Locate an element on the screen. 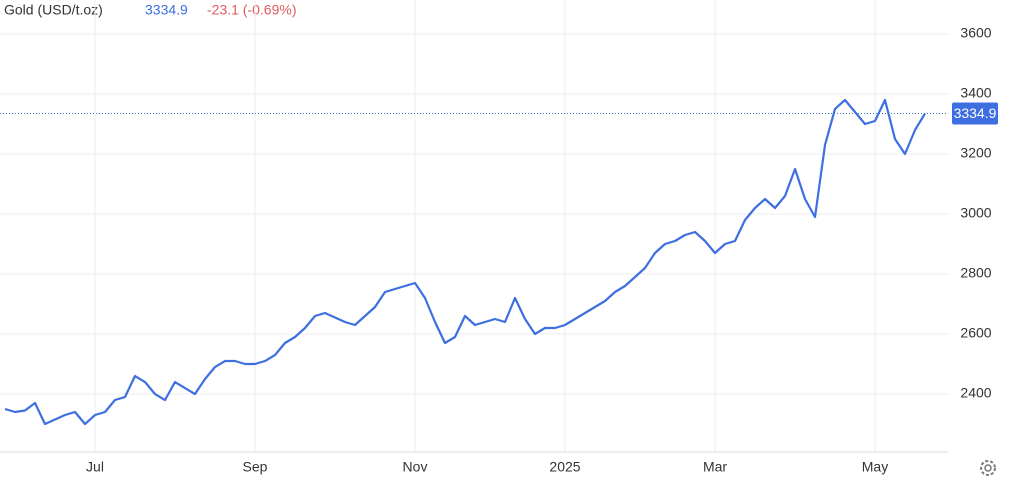 Image resolution: width=1024 pixels, height=482 pixels. y-tick-label: 3000 is located at coordinates (975, 213).